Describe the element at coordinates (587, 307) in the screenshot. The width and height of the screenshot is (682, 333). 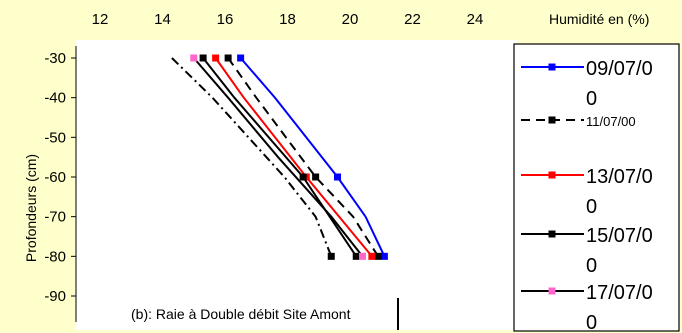
I see `legend-item: 17/07/0 0` at that location.